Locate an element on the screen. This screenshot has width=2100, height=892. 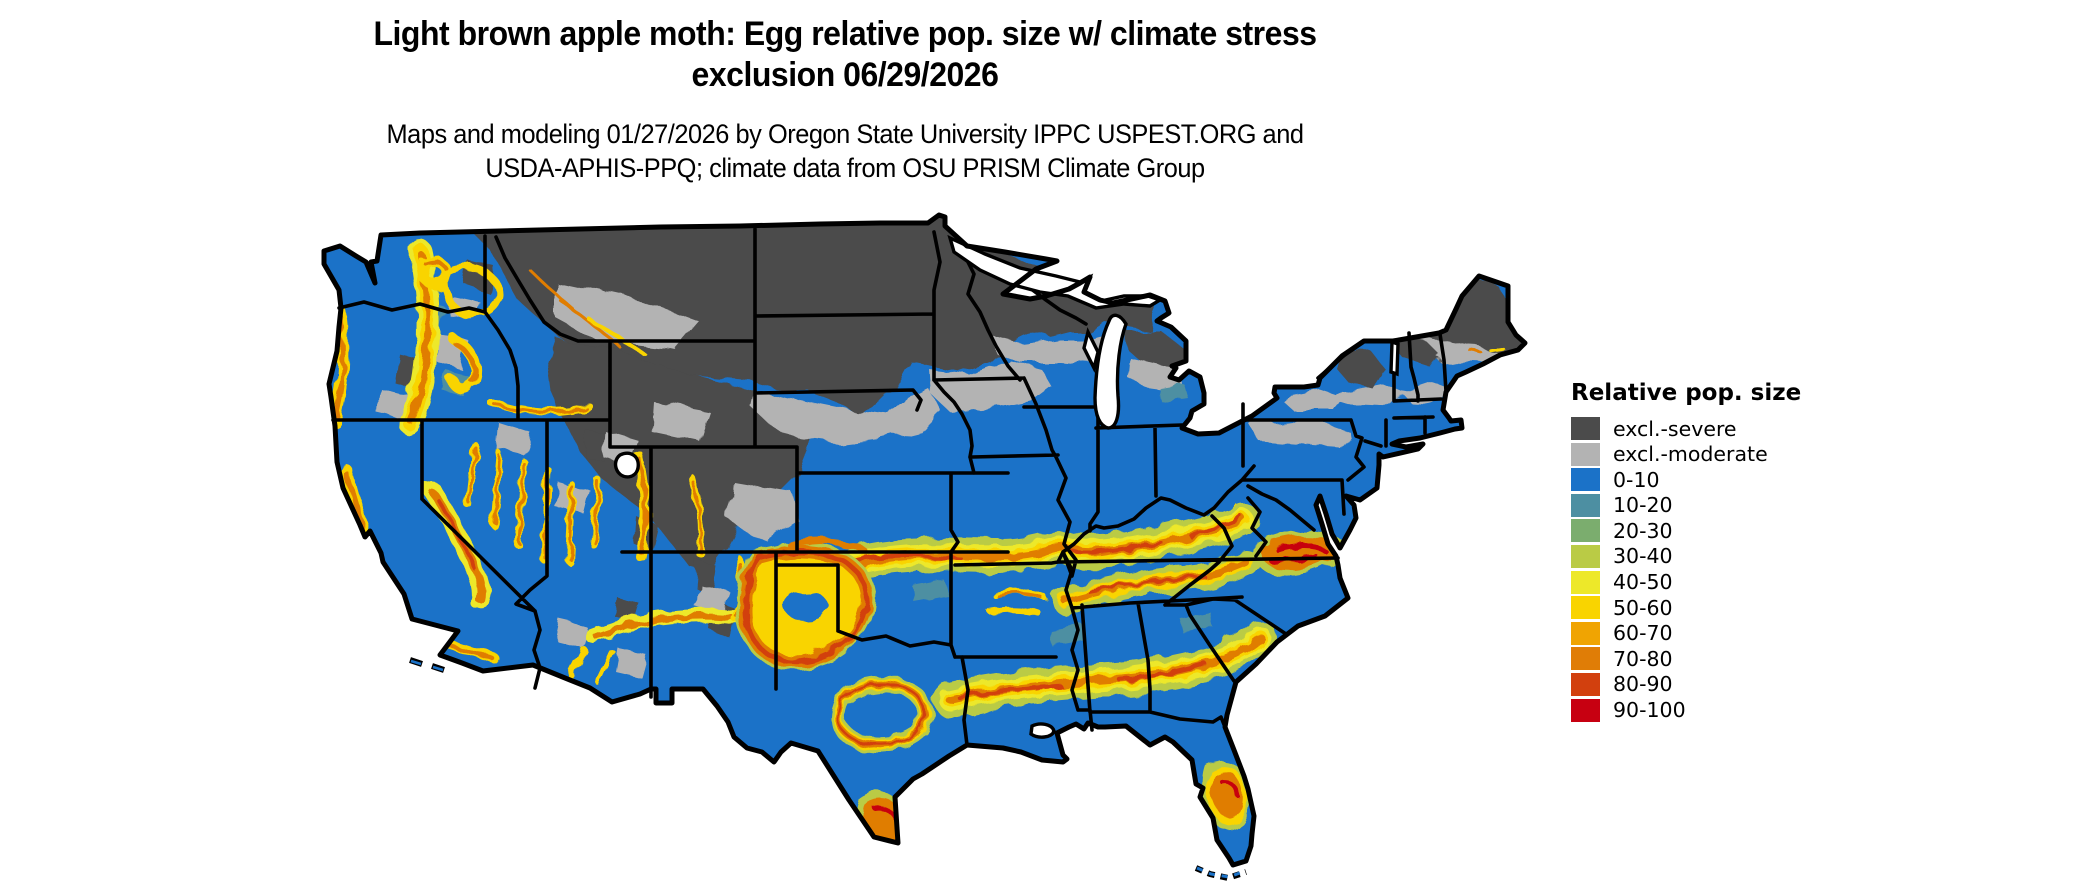
legend-item: 70-80 is located at coordinates (1686, 658).